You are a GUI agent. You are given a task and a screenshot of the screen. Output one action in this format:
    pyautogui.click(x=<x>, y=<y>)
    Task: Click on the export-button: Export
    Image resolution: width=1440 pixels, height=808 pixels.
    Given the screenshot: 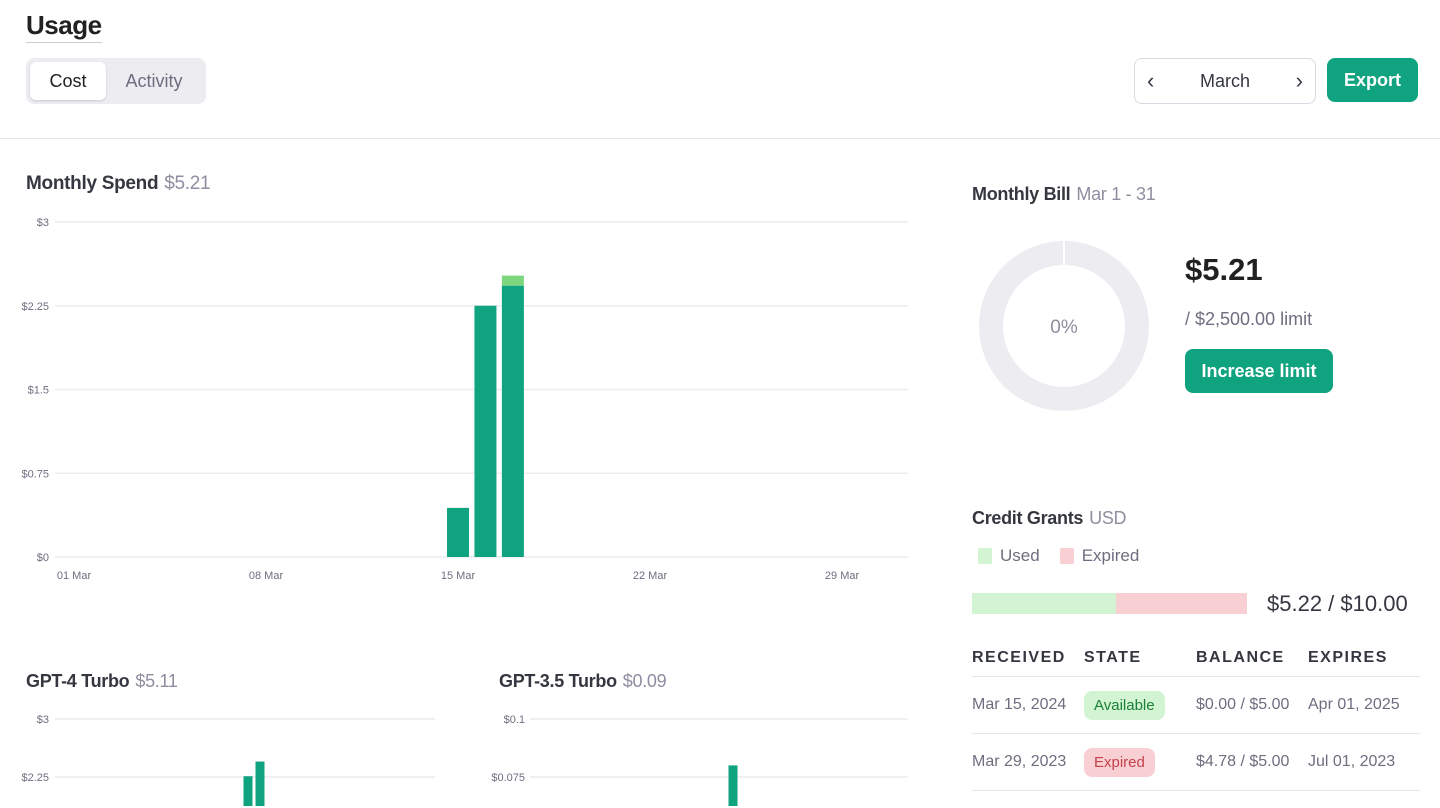 What is the action you would take?
    pyautogui.click(x=1372, y=80)
    